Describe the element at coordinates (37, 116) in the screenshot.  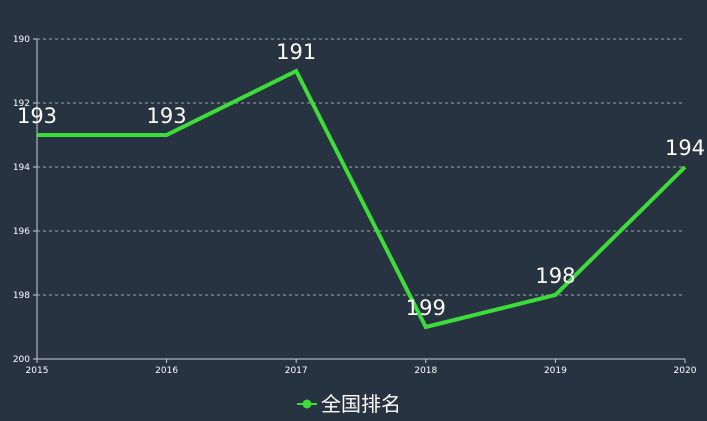
I see `data-label-2015: 193` at that location.